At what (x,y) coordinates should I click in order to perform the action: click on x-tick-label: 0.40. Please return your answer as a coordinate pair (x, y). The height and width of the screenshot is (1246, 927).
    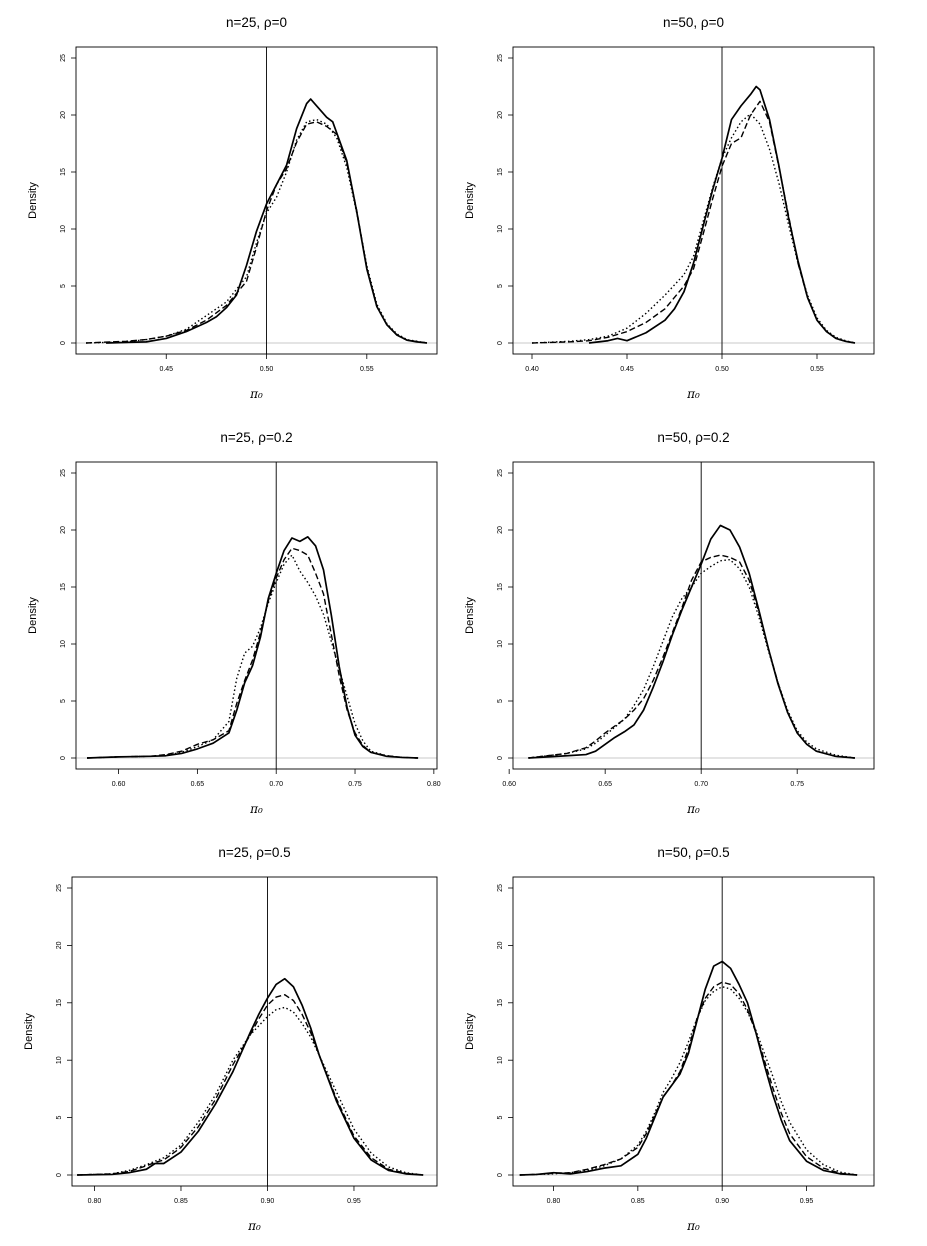
    Looking at the image, I should click on (532, 369).